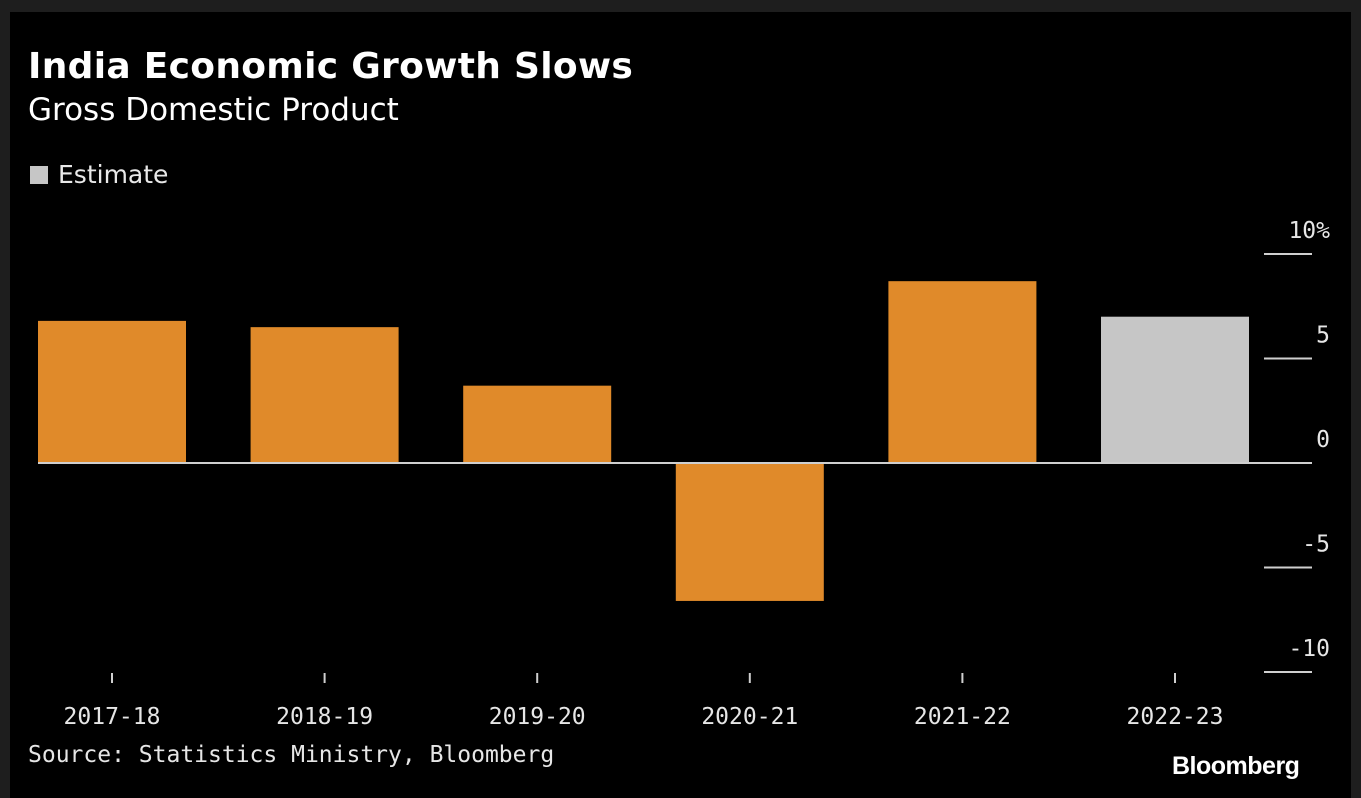 This screenshot has width=1361, height=798. Describe the element at coordinates (1323, 440) in the screenshot. I see `y-tick-label-2: 0` at that location.